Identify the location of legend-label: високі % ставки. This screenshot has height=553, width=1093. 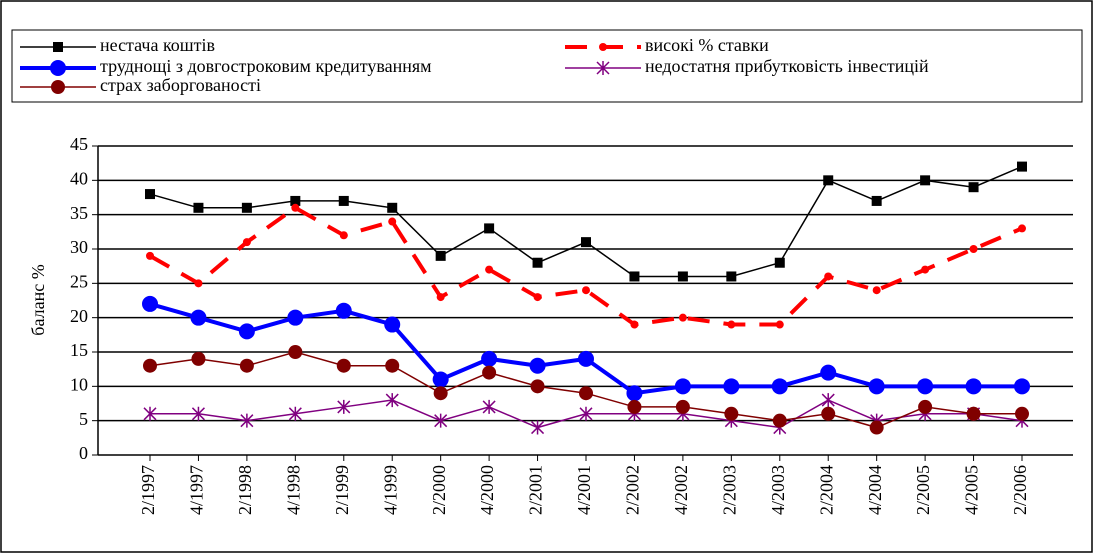
(707, 45).